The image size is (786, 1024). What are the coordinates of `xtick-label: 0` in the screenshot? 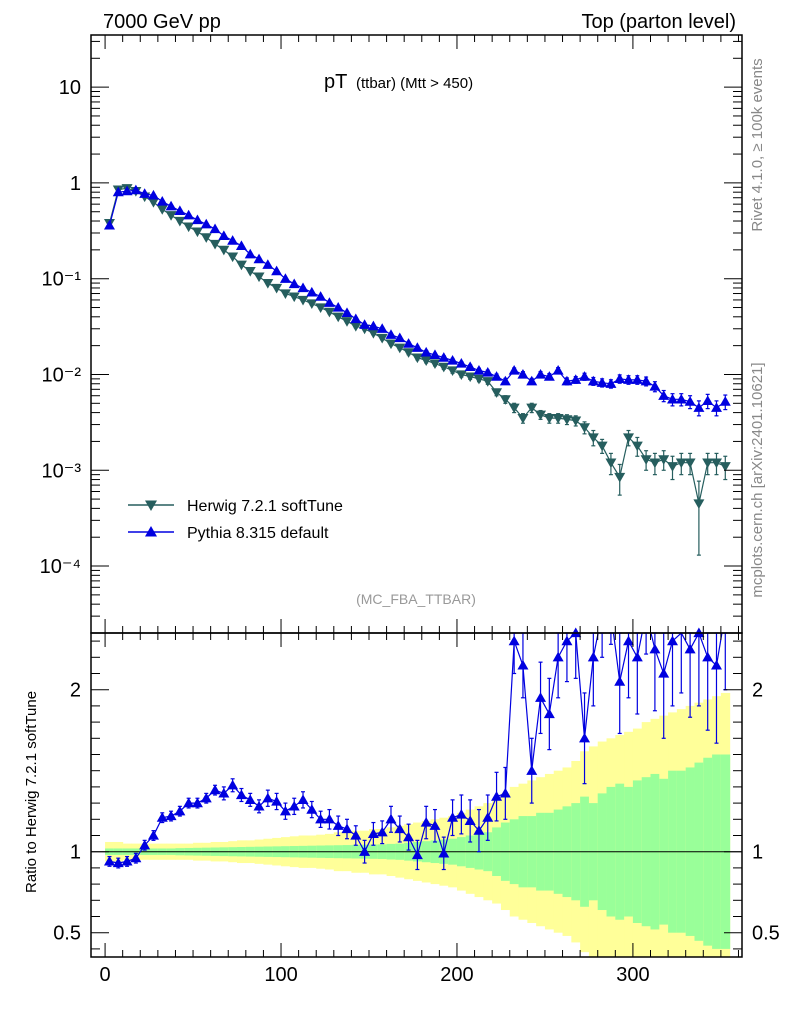 It's located at (105, 975).